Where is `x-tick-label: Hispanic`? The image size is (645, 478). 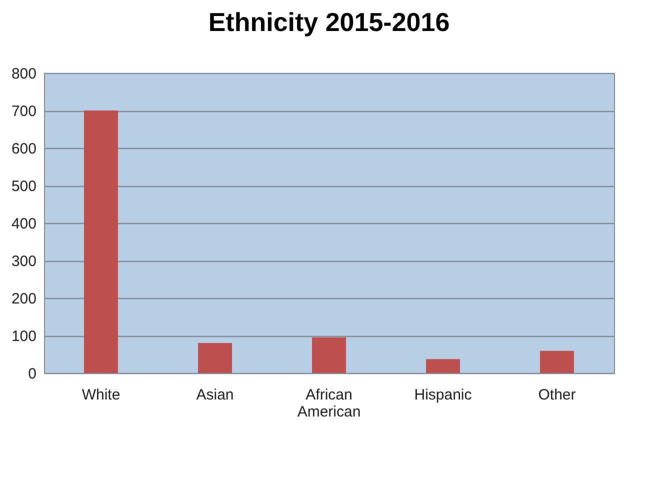 x-tick-label: Hispanic is located at coordinates (443, 395).